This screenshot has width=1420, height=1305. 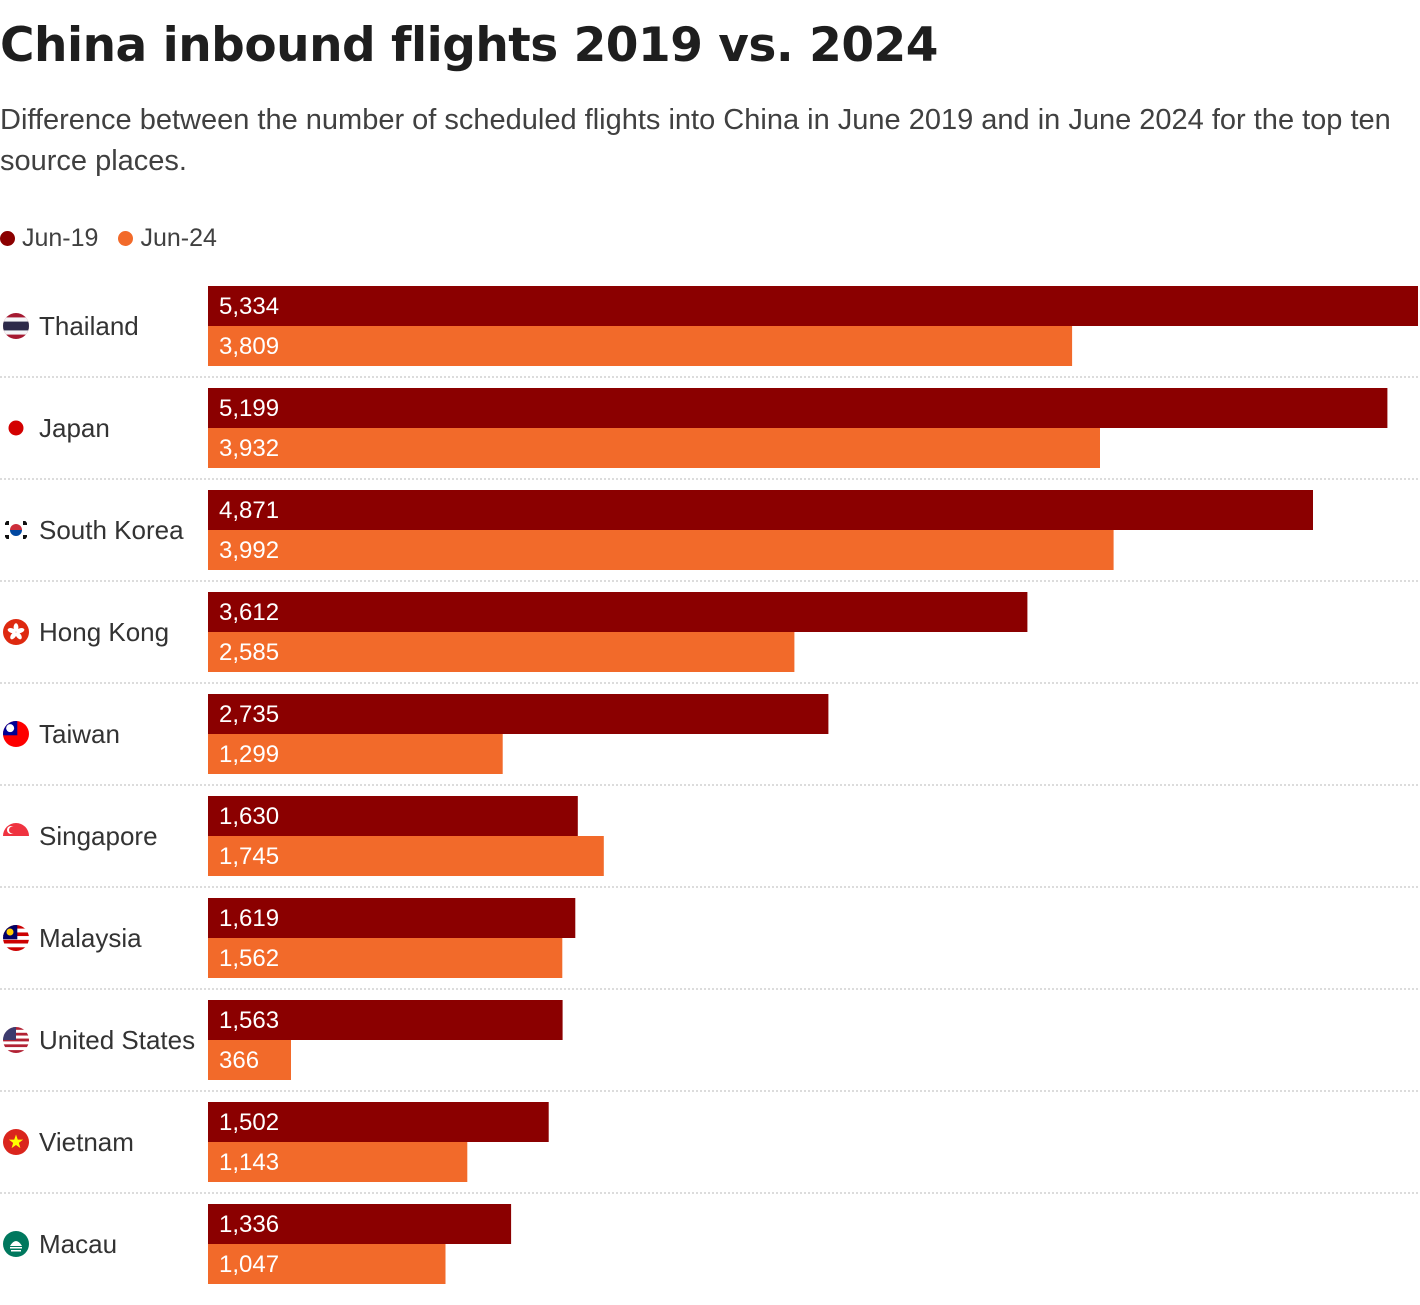 I want to click on category-row-south-korea: South Korea 4,871 3,992, so click(x=710, y=536).